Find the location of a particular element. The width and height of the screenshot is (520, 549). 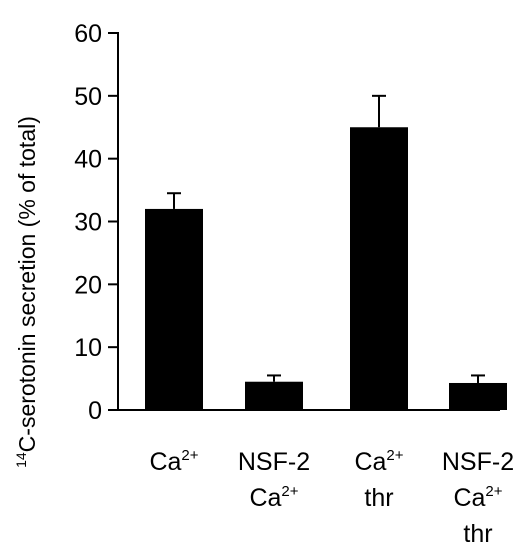

y-ticks: 0 10 20 30 40 50 60 is located at coordinates (96, 222).